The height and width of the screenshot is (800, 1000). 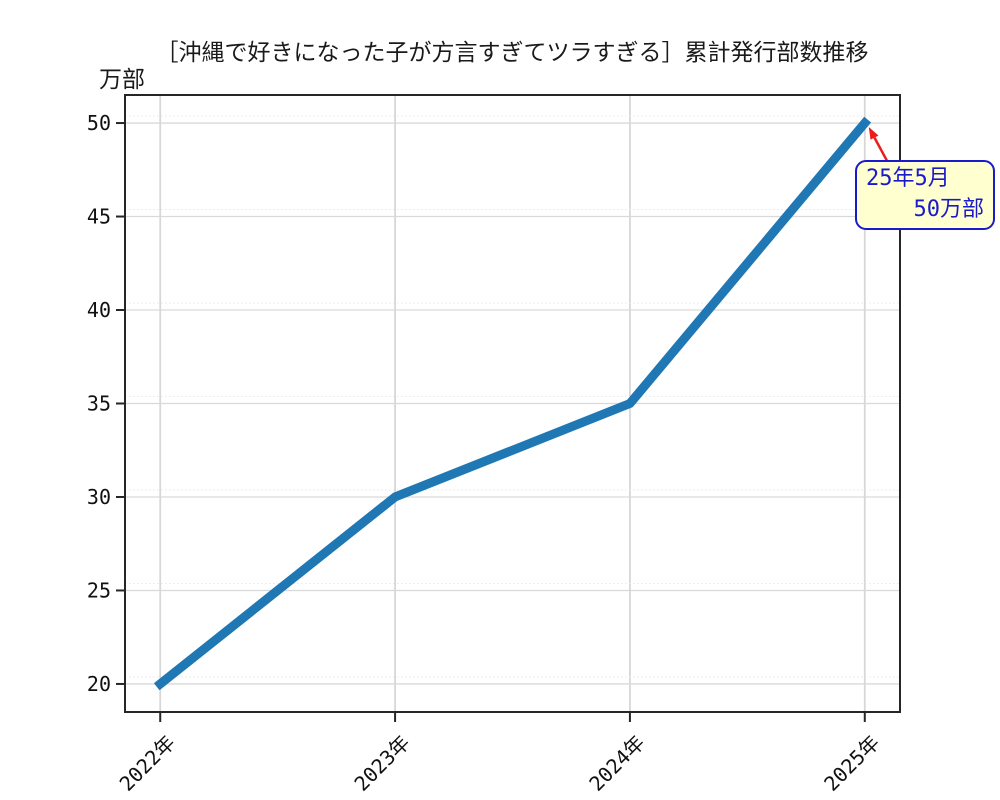 What do you see at coordinates (925, 195) in the screenshot?
I see `annotation-box: 25年5月 50万部` at bounding box center [925, 195].